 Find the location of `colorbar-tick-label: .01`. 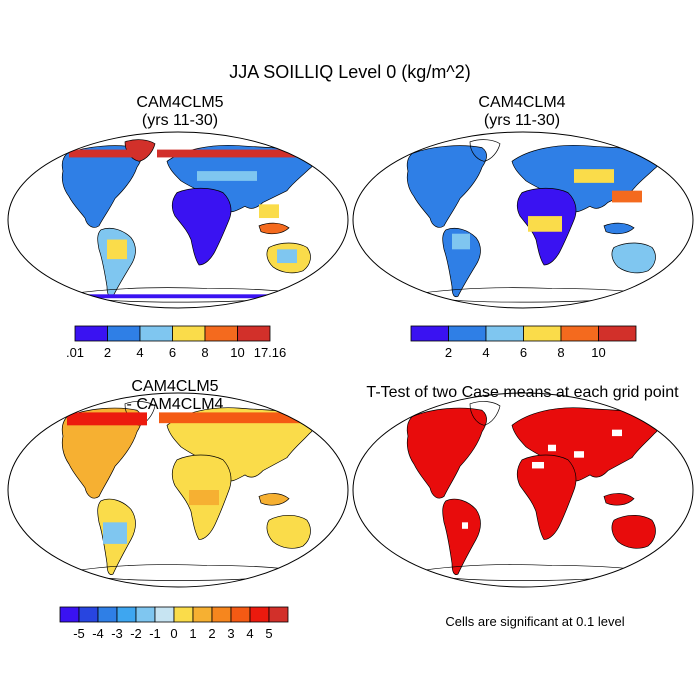

colorbar-tick-label: .01 is located at coordinates (75, 352).